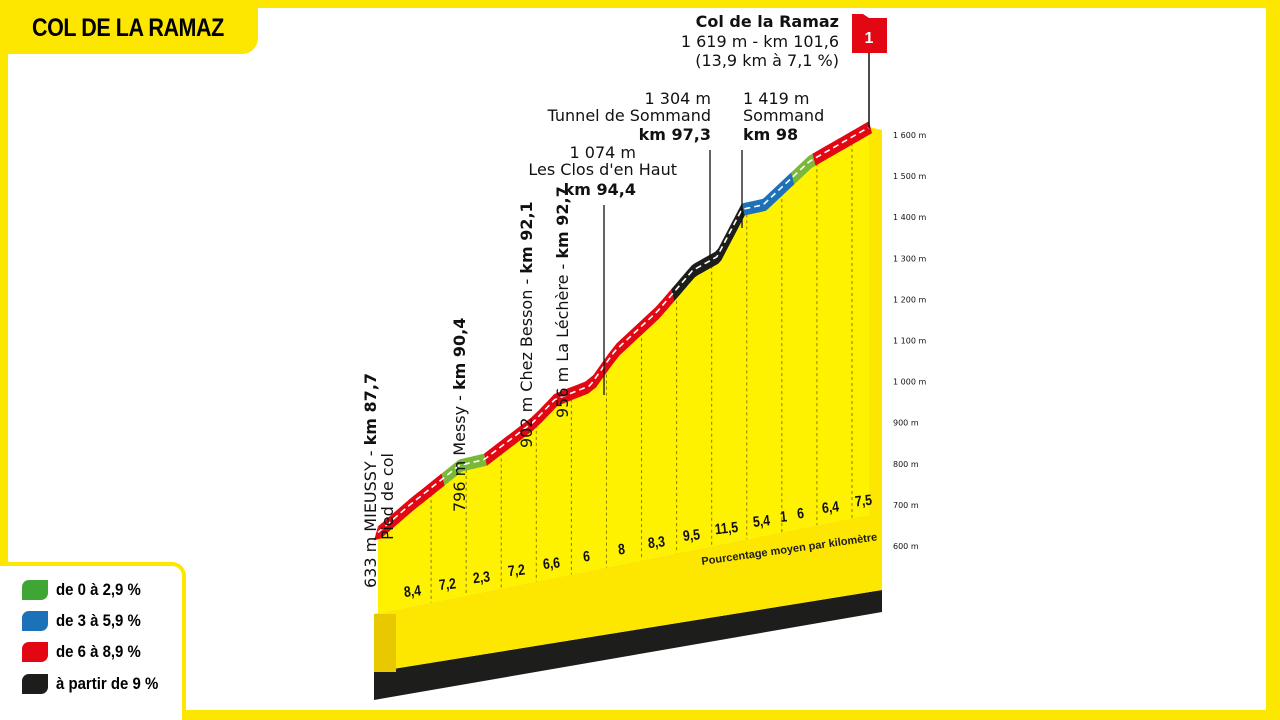 Image resolution: width=1280 pixels, height=720 pixels. I want to click on summit-details: 1 619 m - km 101,6, so click(760, 41).